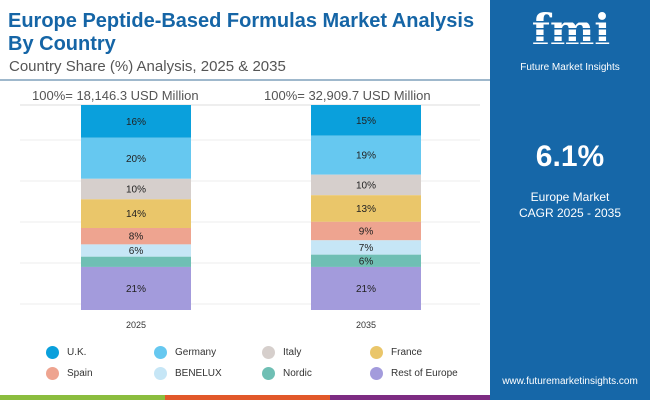  I want to click on bar-segment-nordic-2035, so click(366, 260).